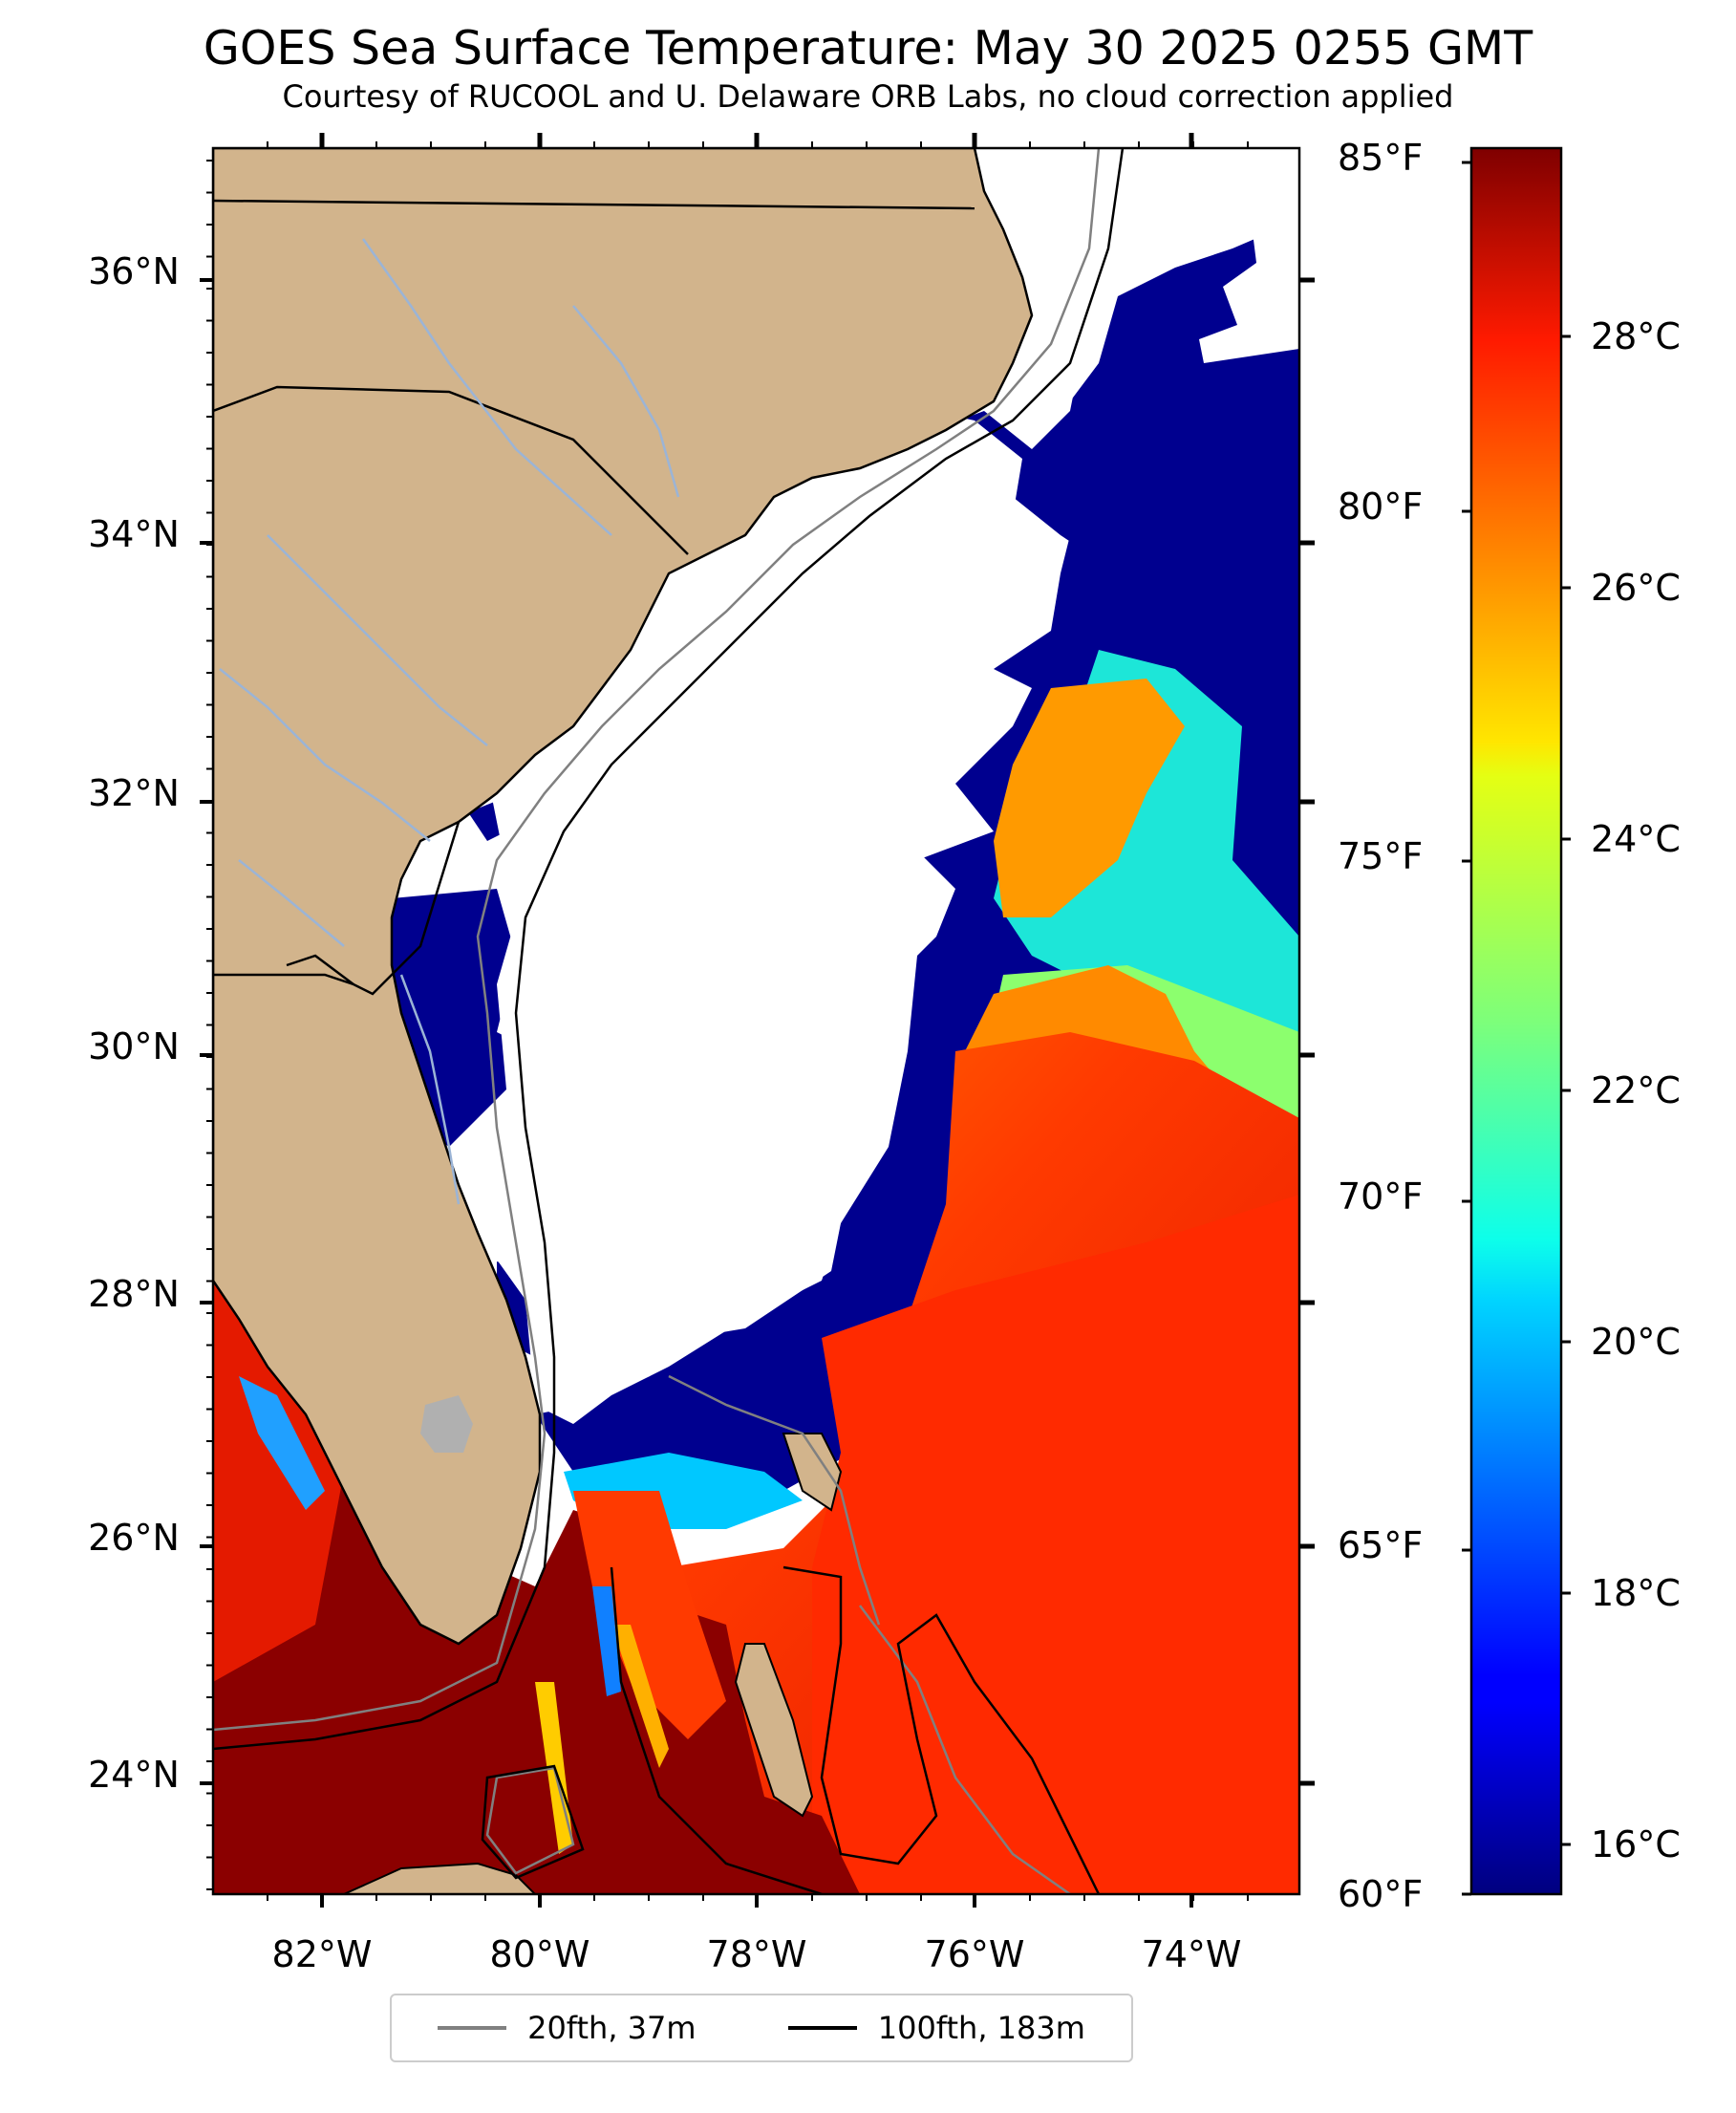 This screenshot has height=2113, width=1736. I want to click on lat-tick-label: 24°N, so click(134, 1775).